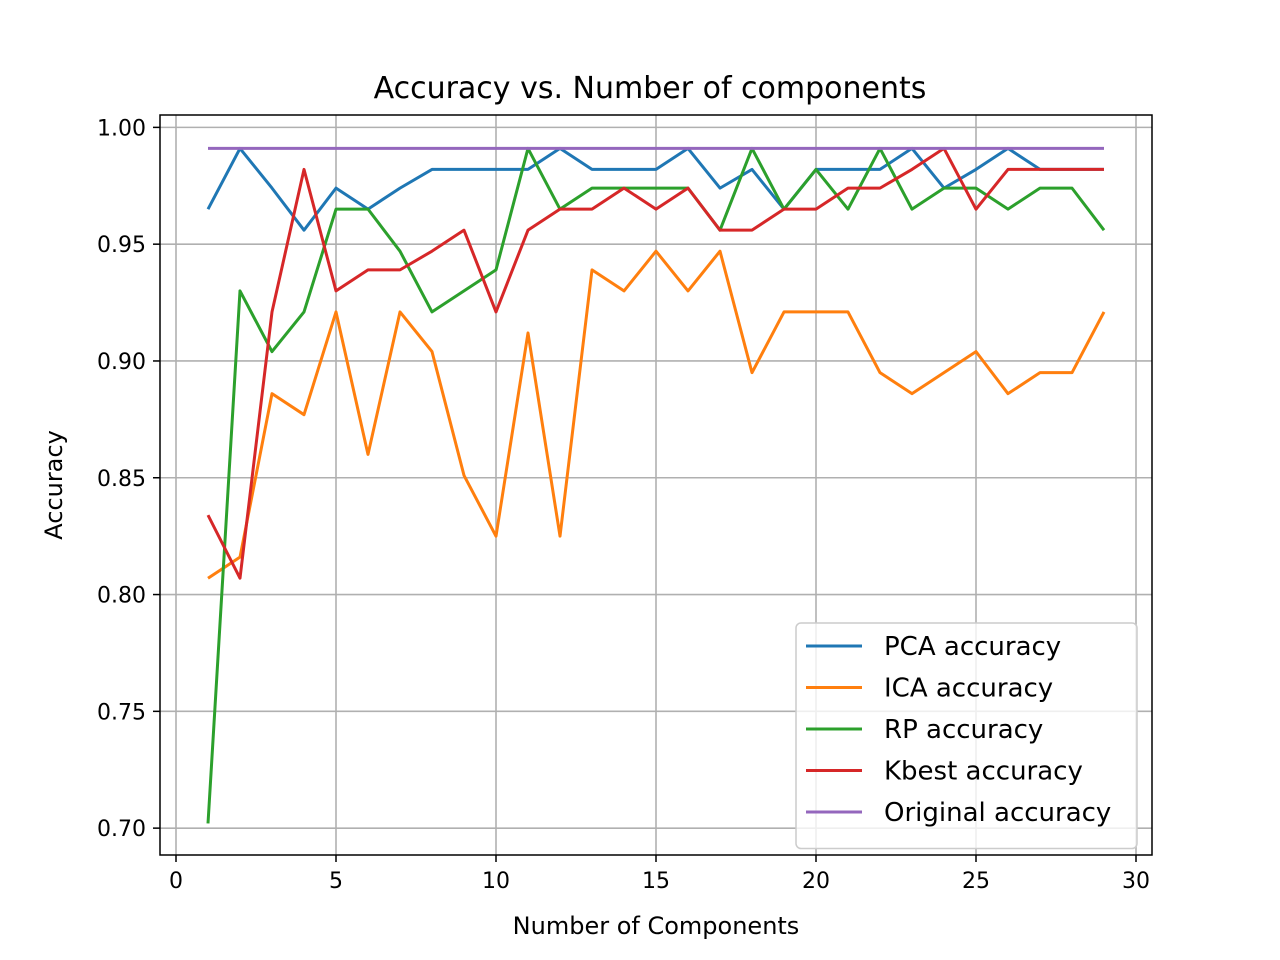 Image resolution: width=1280 pixels, height=960 pixels. I want to click on legend-label: Original accuracy, so click(997, 813).